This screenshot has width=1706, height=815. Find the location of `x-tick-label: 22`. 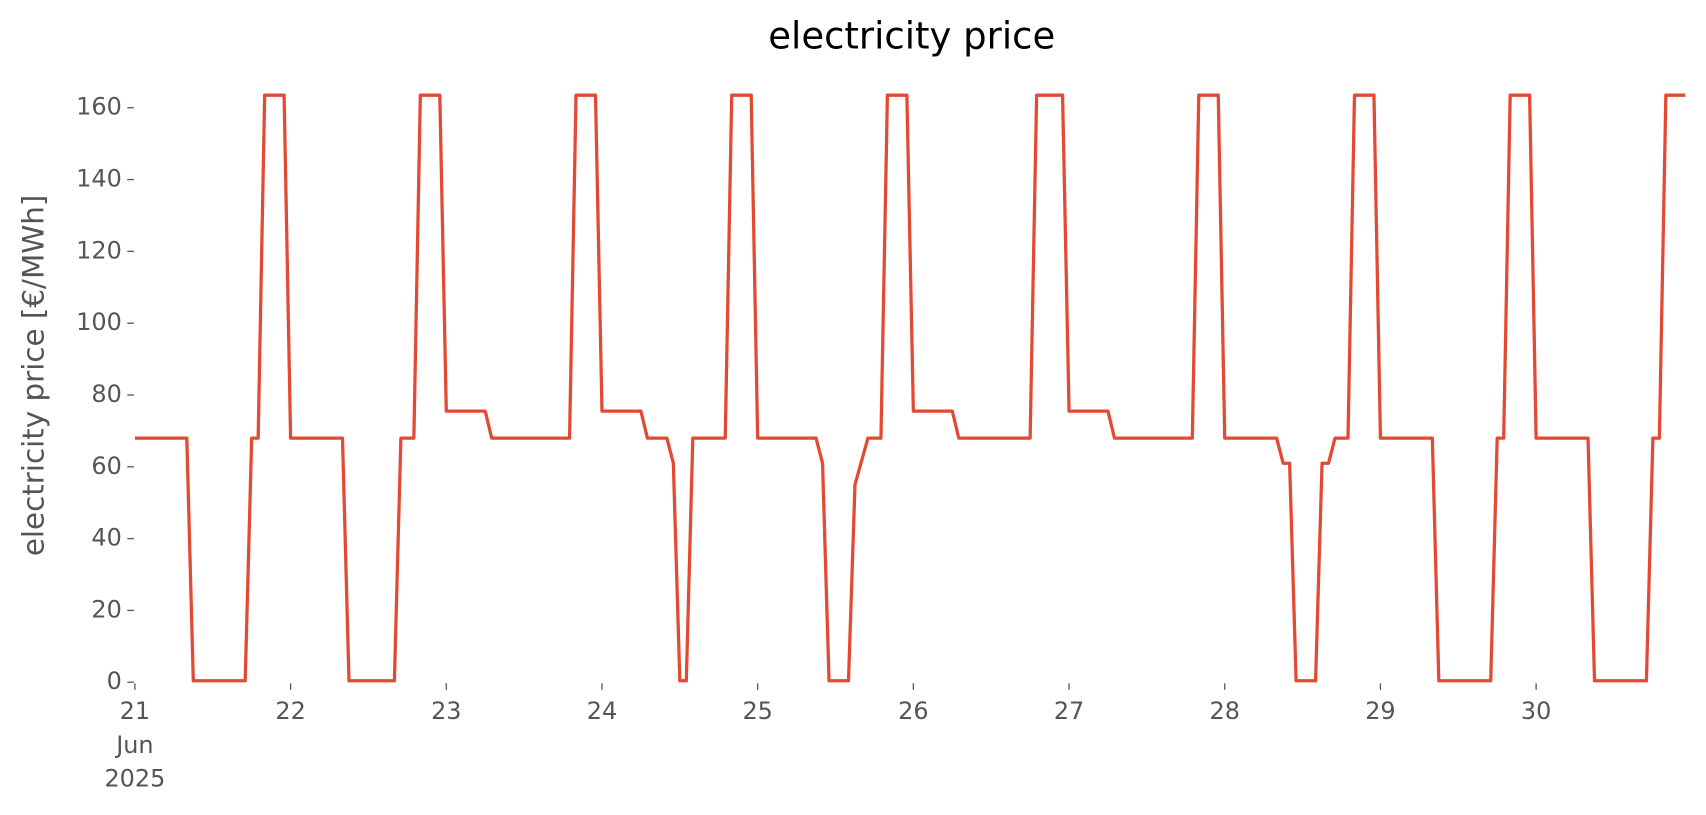

x-tick-label: 22 is located at coordinates (290, 711).